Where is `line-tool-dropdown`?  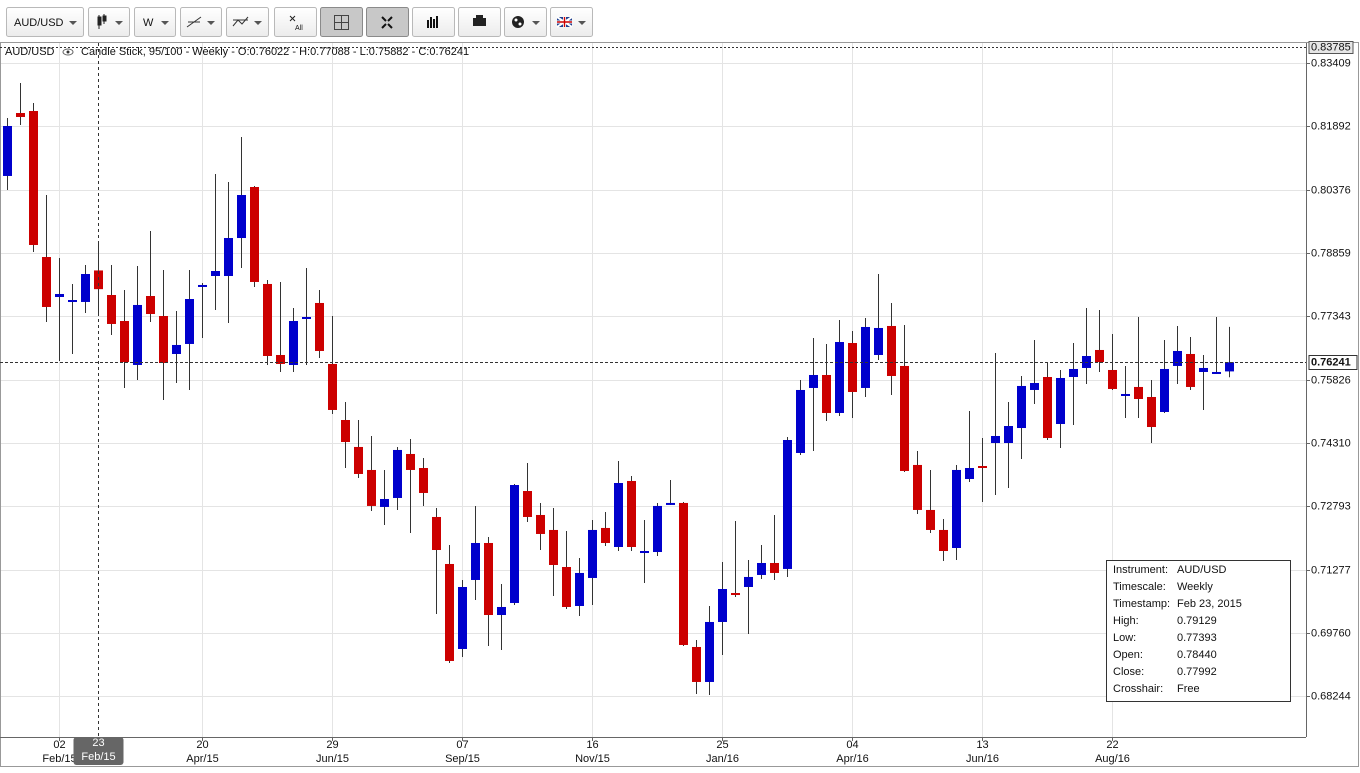 line-tool-dropdown is located at coordinates (201, 22).